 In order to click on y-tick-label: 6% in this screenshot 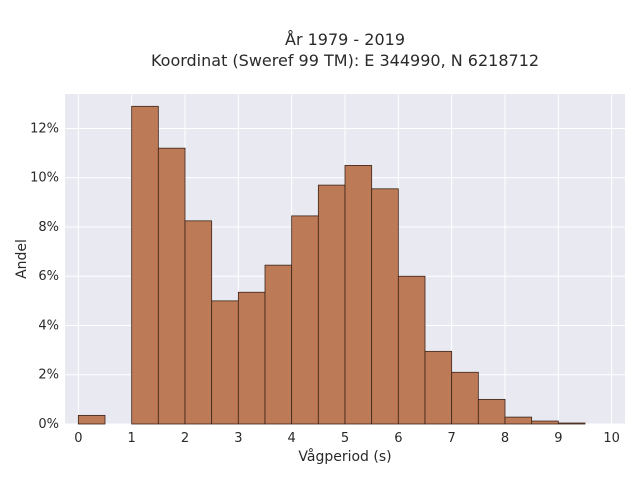, I will do `click(48, 276)`.